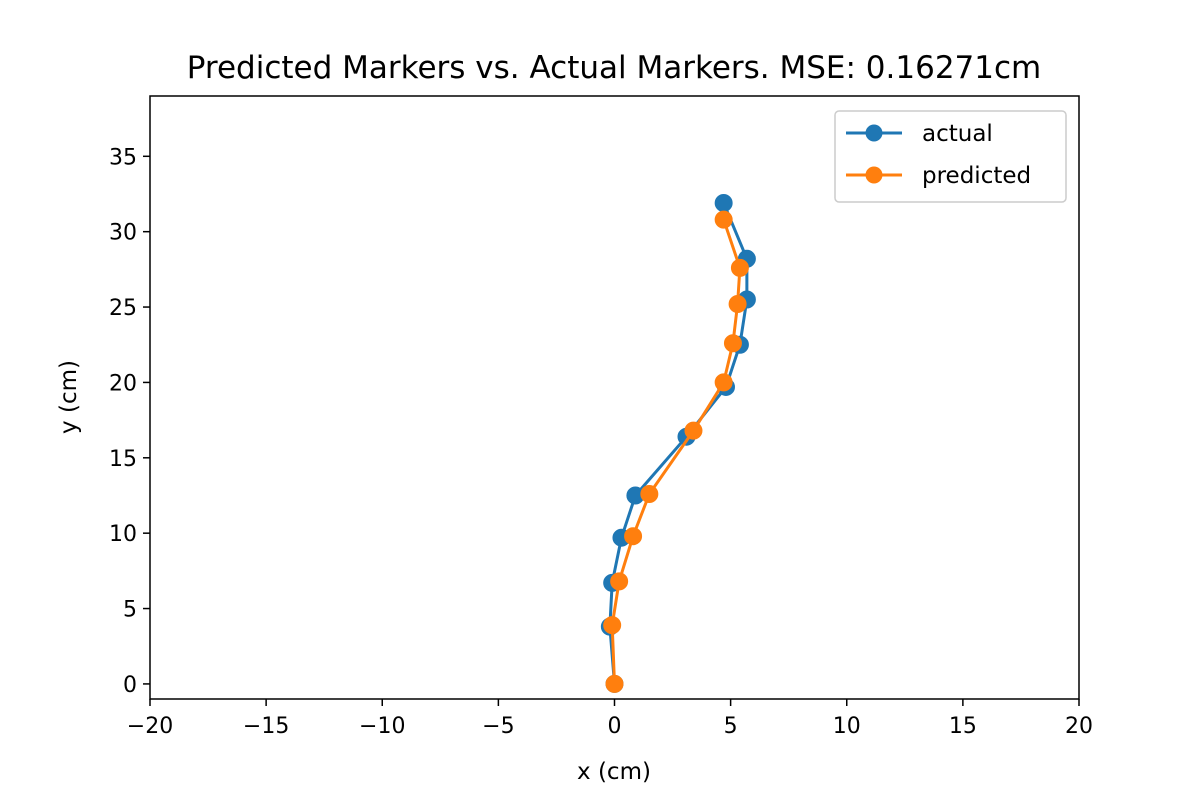 Image resolution: width=1200 pixels, height=800 pixels. I want to click on x-tick-label: 20, so click(1079, 726).